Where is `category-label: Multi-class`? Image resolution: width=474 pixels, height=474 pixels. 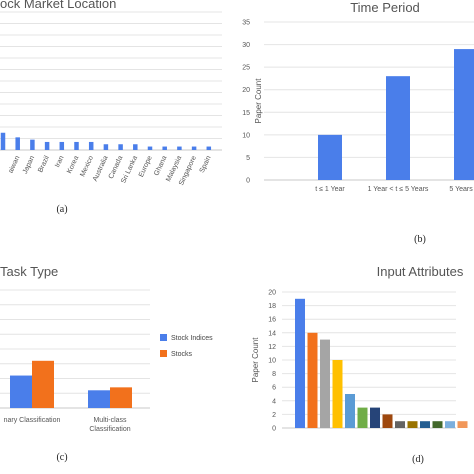
category-label: Multi-class is located at coordinates (110, 420).